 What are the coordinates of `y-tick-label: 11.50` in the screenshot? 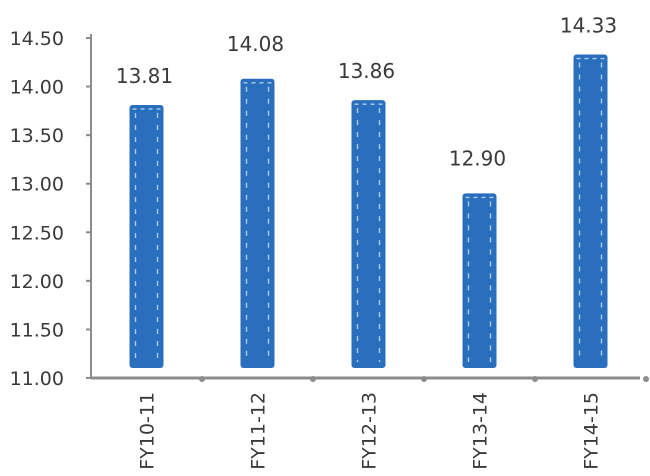 It's located at (37, 330).